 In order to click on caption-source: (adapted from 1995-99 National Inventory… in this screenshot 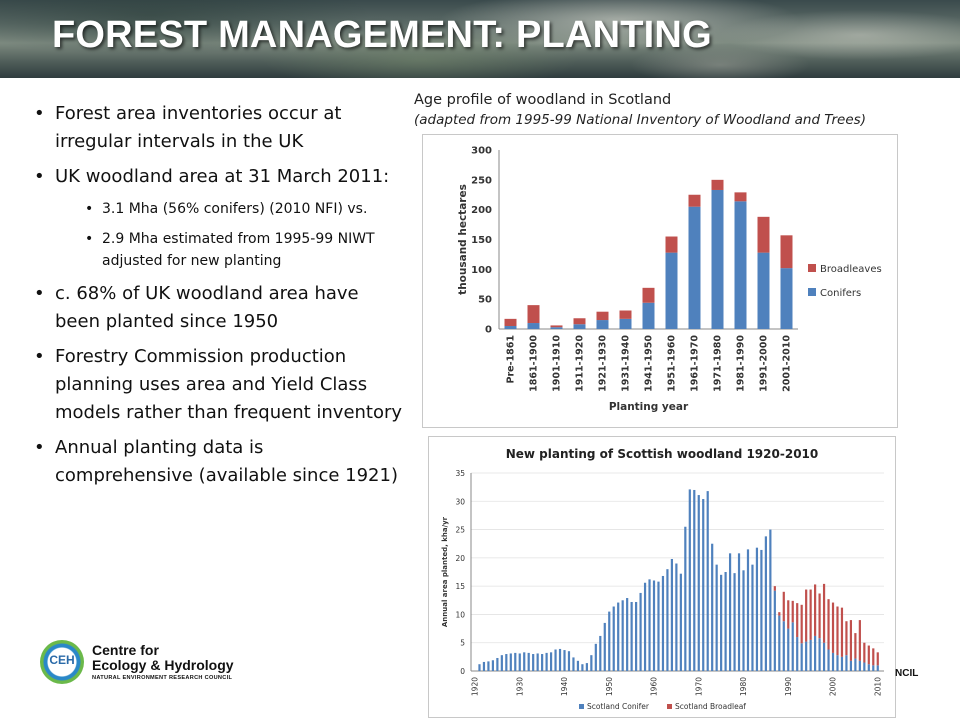, I will do `click(640, 120)`.